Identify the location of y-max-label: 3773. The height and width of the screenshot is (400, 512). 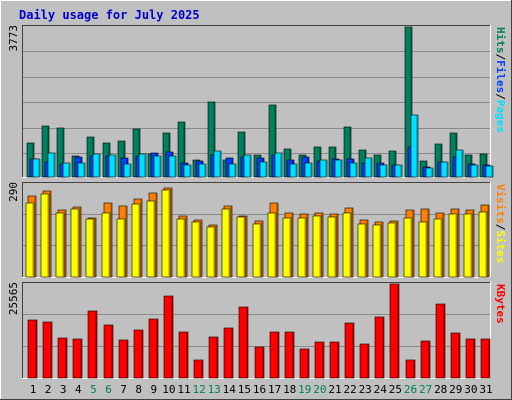
(13, 38).